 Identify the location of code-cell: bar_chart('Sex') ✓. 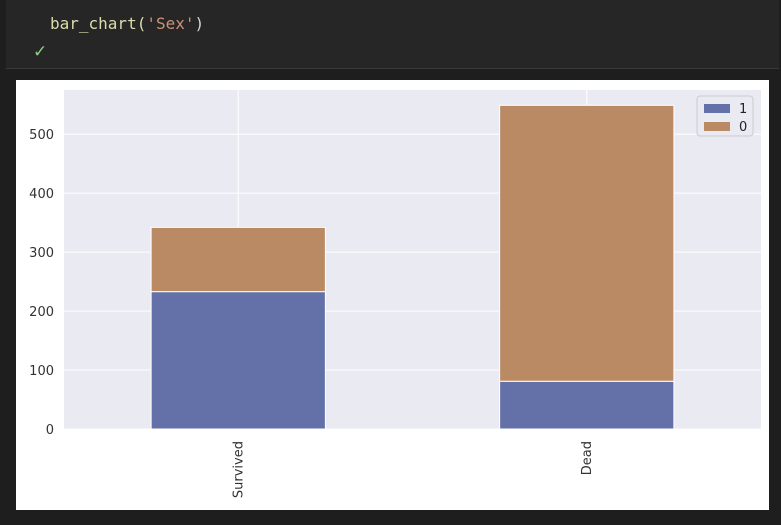
(392, 34).